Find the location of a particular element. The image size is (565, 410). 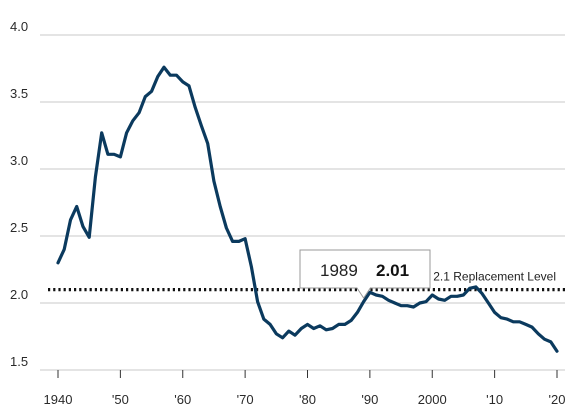

tooltip-pointer is located at coordinates (364, 293).